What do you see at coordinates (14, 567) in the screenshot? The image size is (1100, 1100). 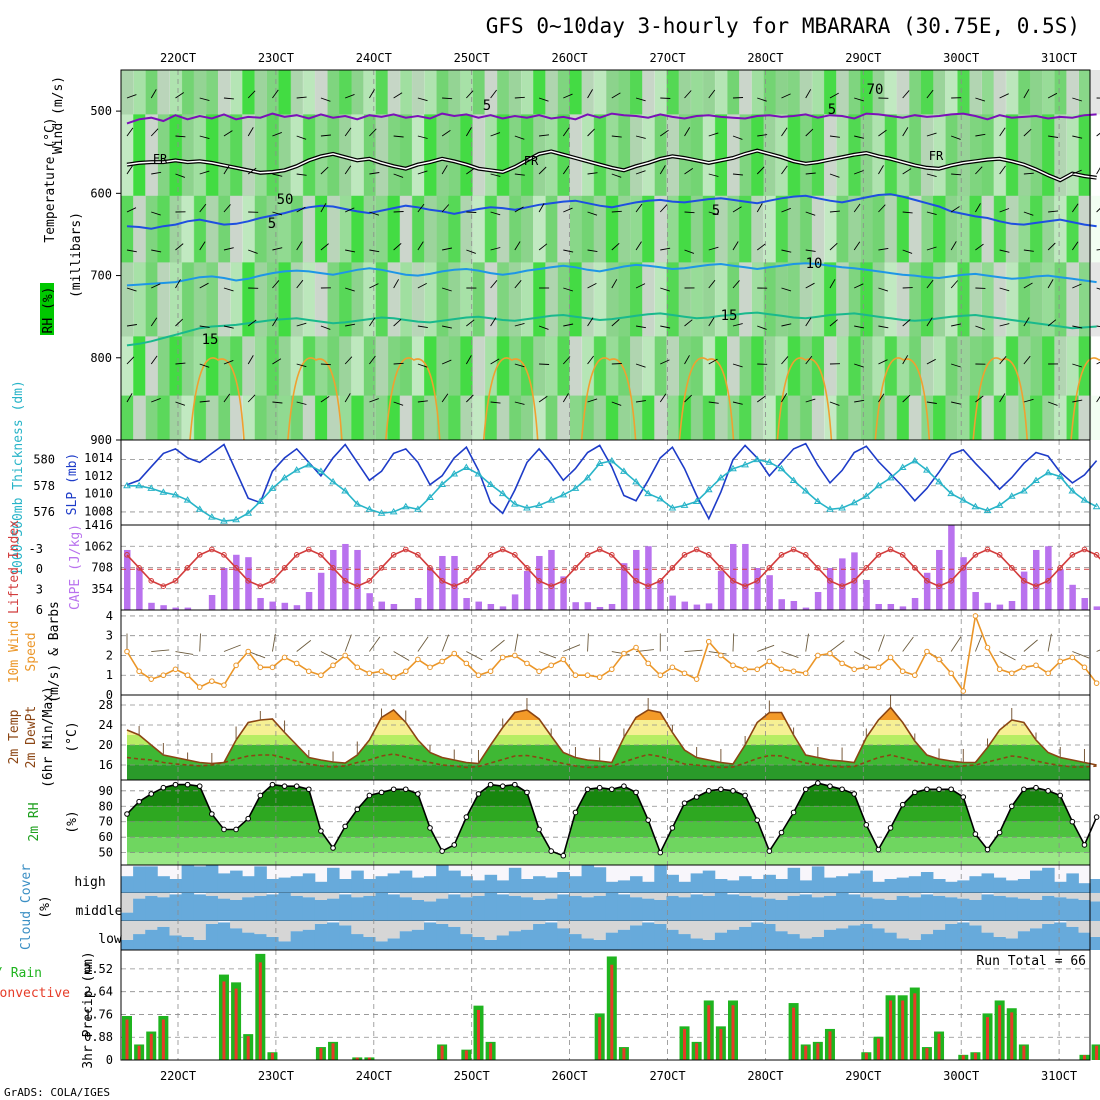 I see `li-ylabel: Lifted Index` at bounding box center [14, 567].